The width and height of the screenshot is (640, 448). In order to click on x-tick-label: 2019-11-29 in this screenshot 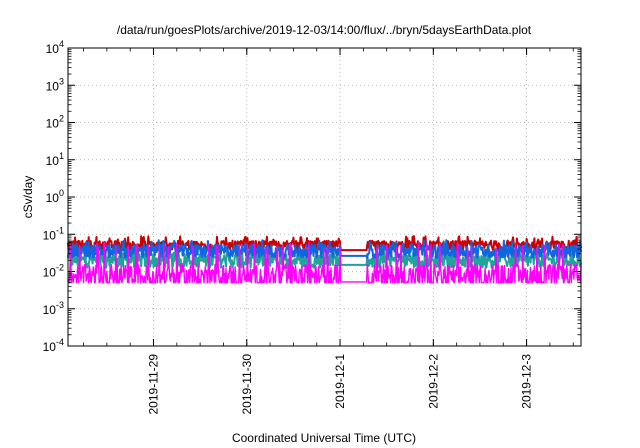, I will do `click(154, 384)`.